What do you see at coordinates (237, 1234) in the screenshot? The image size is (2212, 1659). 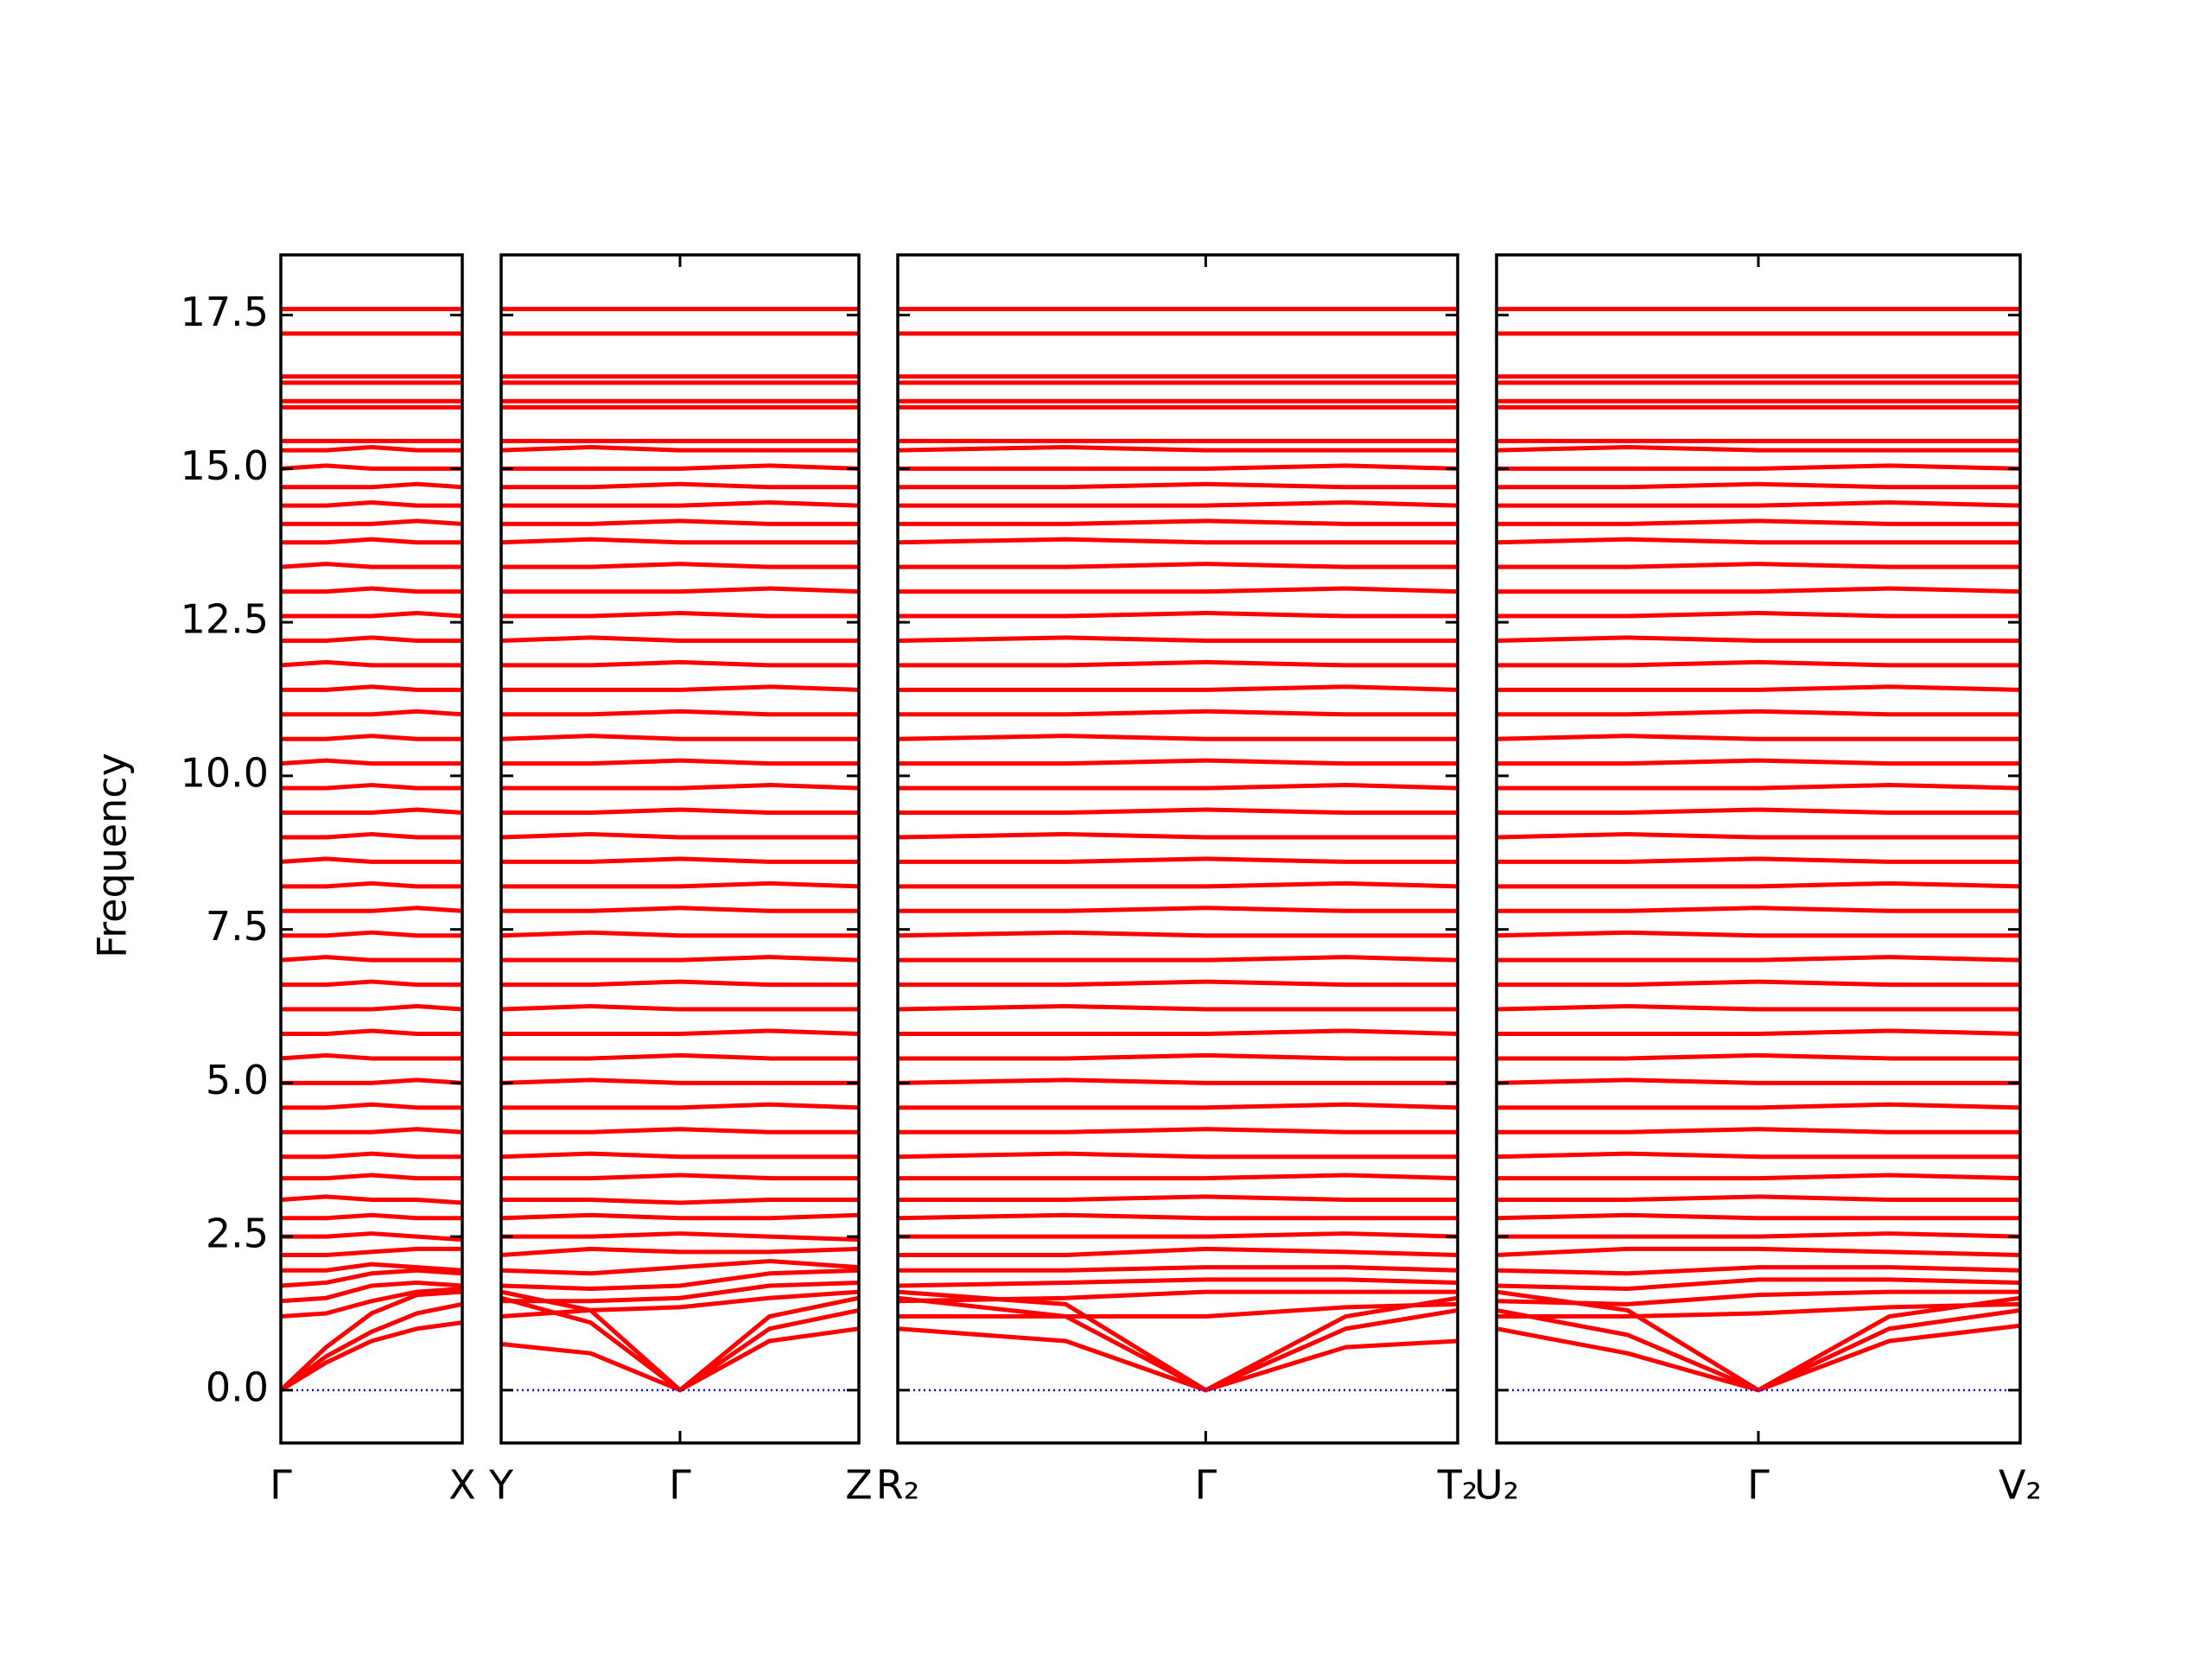 I see `y-tick-label: 2.5` at bounding box center [237, 1234].